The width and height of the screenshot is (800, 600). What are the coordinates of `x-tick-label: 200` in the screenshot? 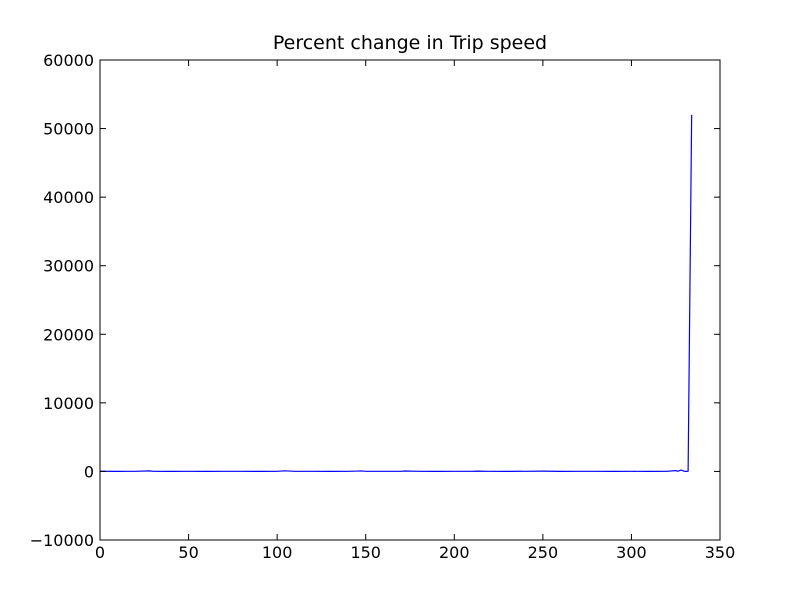 It's located at (454, 552).